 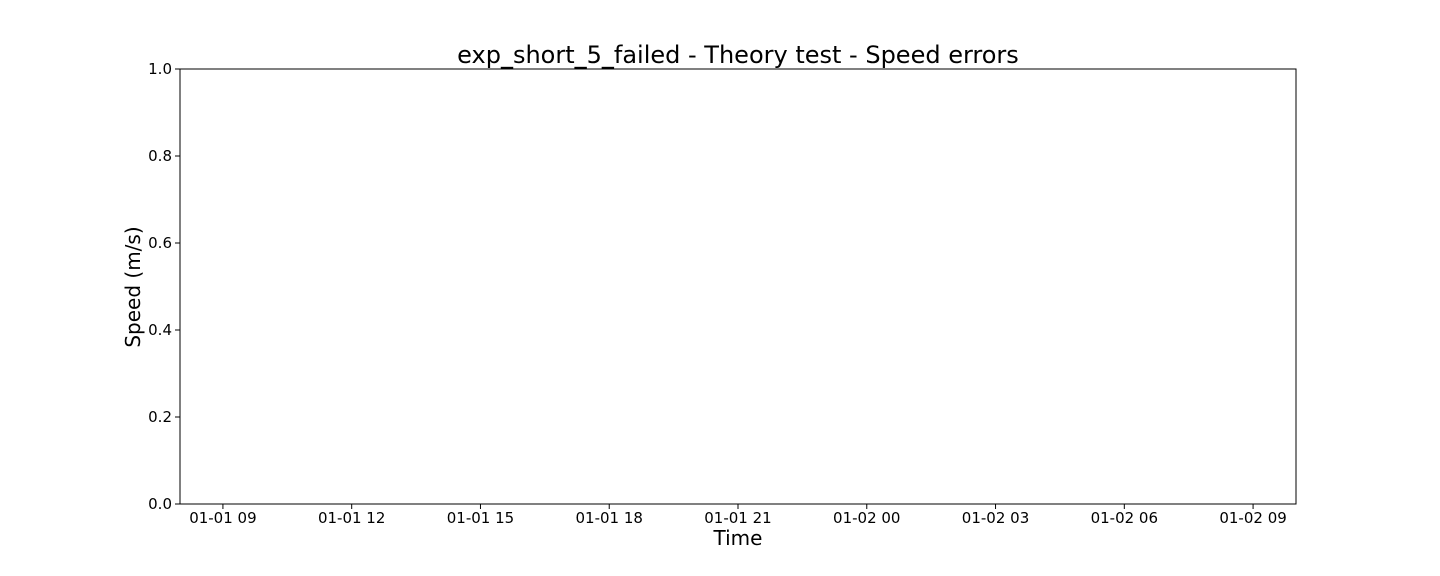 What do you see at coordinates (160, 243) in the screenshot?
I see `y-tick-label: 0.6` at bounding box center [160, 243].